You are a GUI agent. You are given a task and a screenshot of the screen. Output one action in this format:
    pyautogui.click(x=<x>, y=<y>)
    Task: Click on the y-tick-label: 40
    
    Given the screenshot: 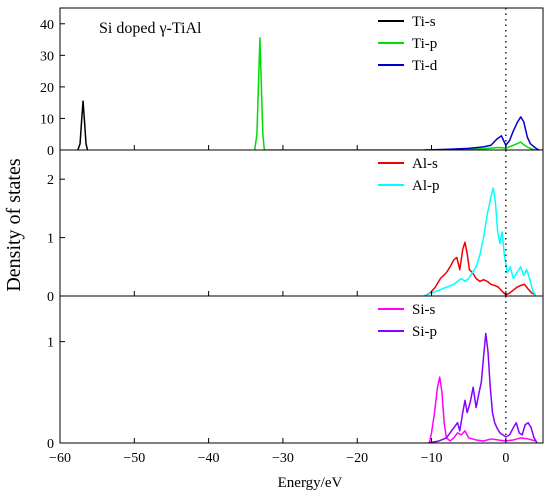 What is the action you would take?
    pyautogui.click(x=47, y=25)
    